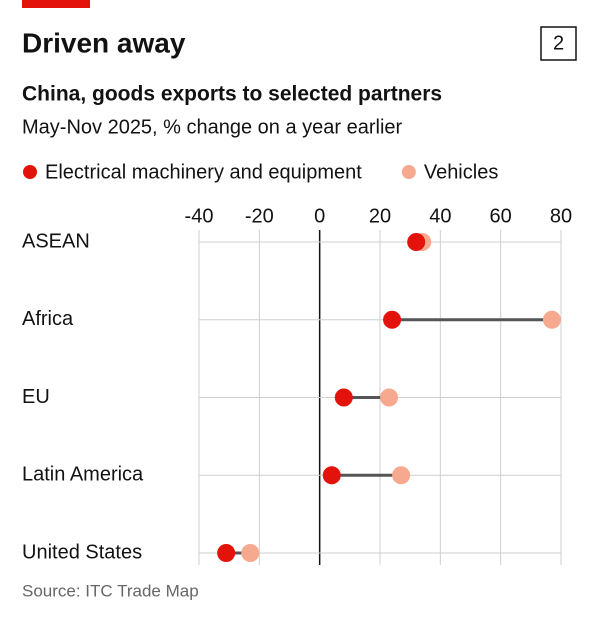 Image resolution: width=600 pixels, height=623 pixels. What do you see at coordinates (48, 319) in the screenshot?
I see `category-label: Africa` at bounding box center [48, 319].